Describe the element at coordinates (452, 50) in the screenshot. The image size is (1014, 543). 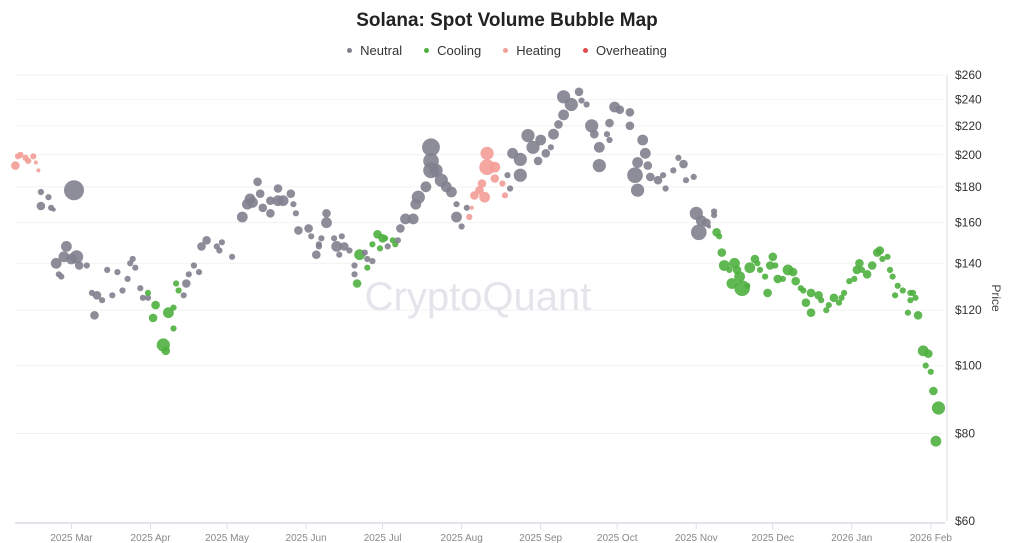
I see `legend-item-cooling: Cooling` at that location.